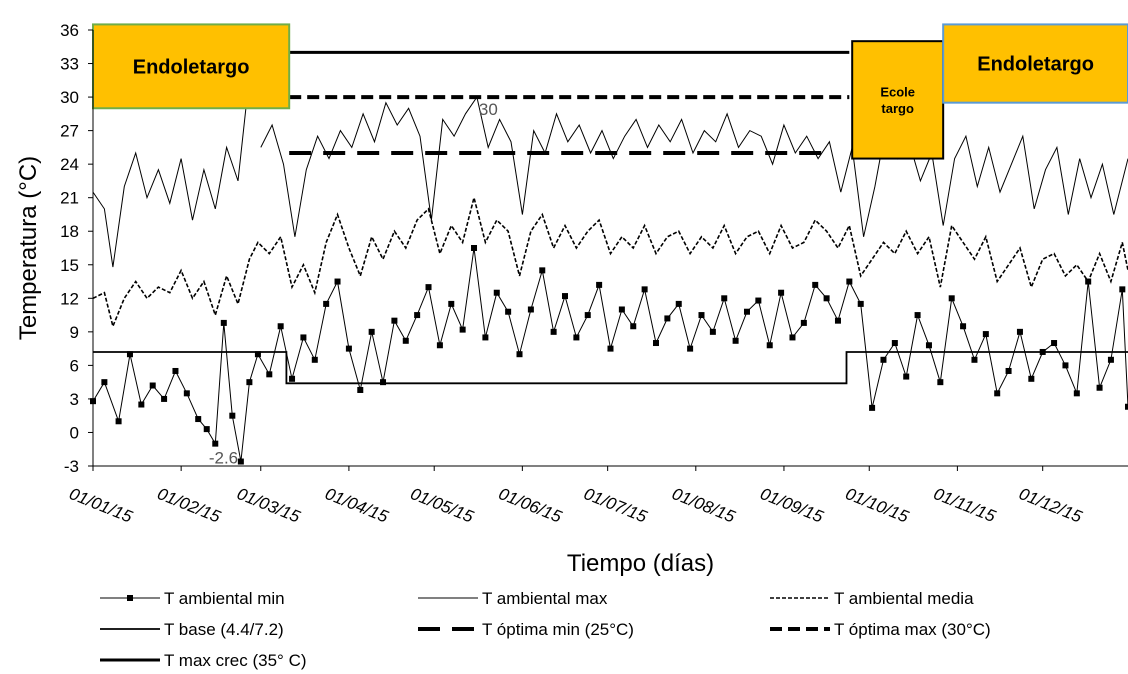 The image size is (1128, 674). Describe the element at coordinates (897, 100) in the screenshot. I see `phase-box-label: Ecole targo` at that location.